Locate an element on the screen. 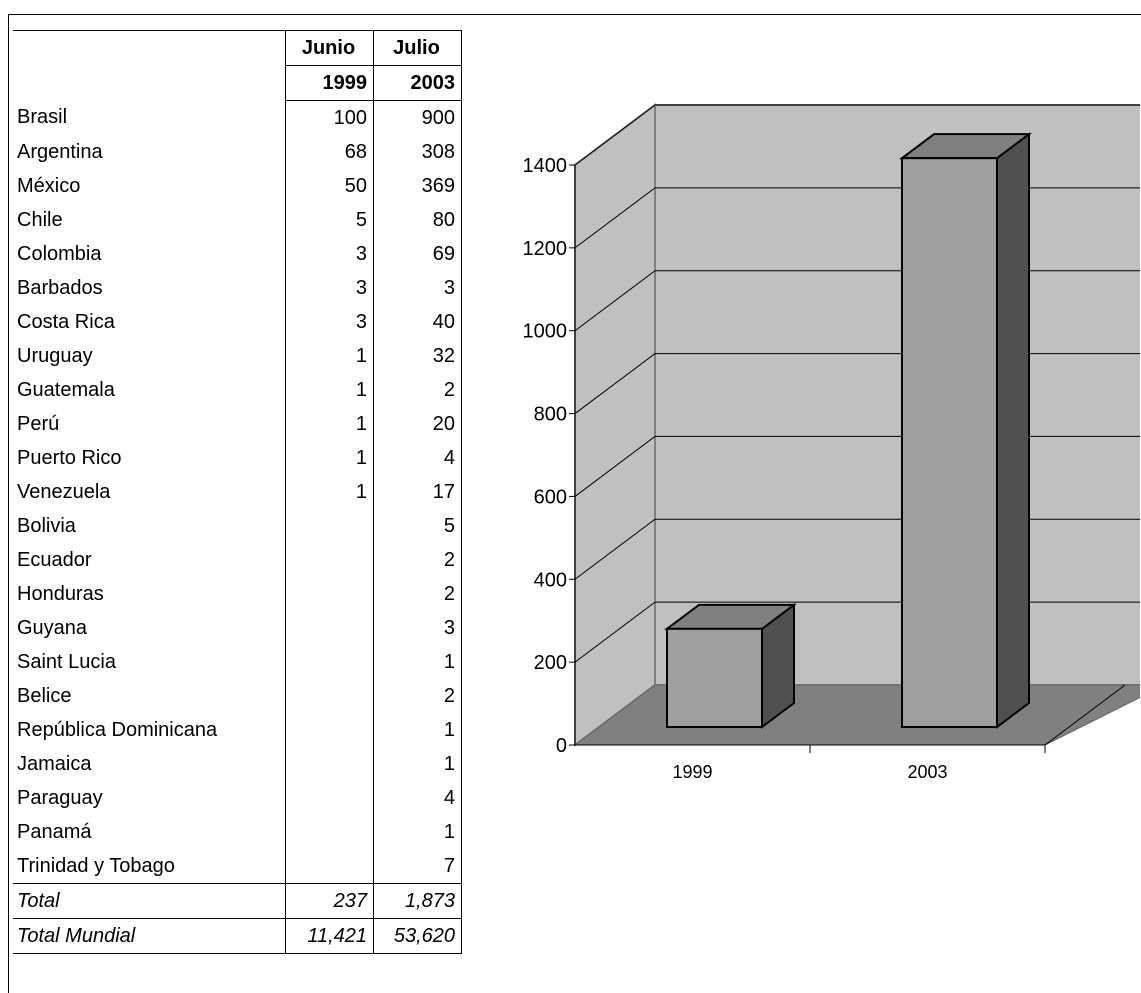 The width and height of the screenshot is (1141, 993). table-header-row-year: 1999 2003 is located at coordinates (237, 83).